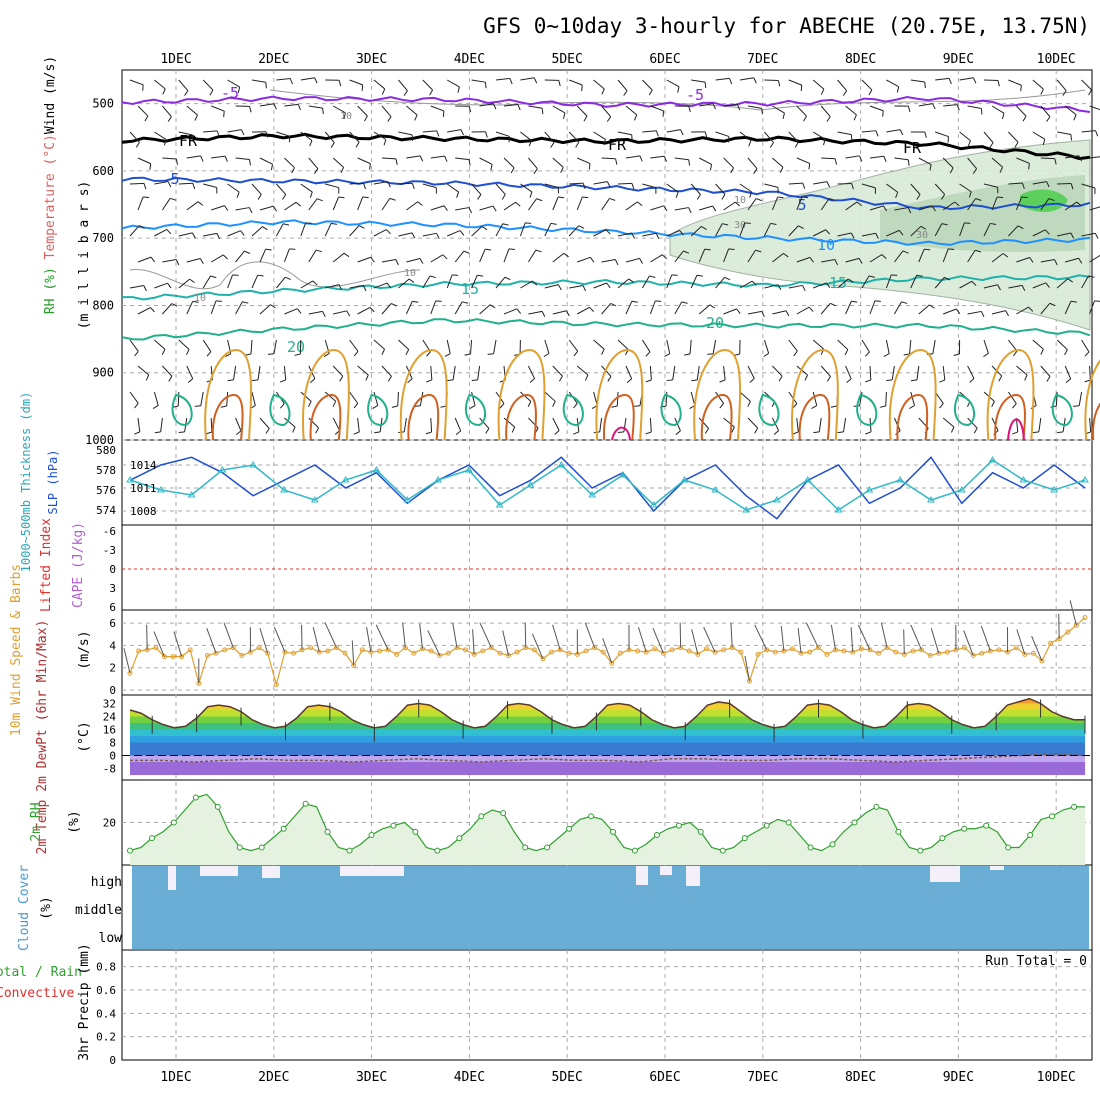 The height and width of the screenshot is (1104, 1100). Describe the element at coordinates (1016, 429) in the screenshot. I see `bl-contour-magenta` at that location.